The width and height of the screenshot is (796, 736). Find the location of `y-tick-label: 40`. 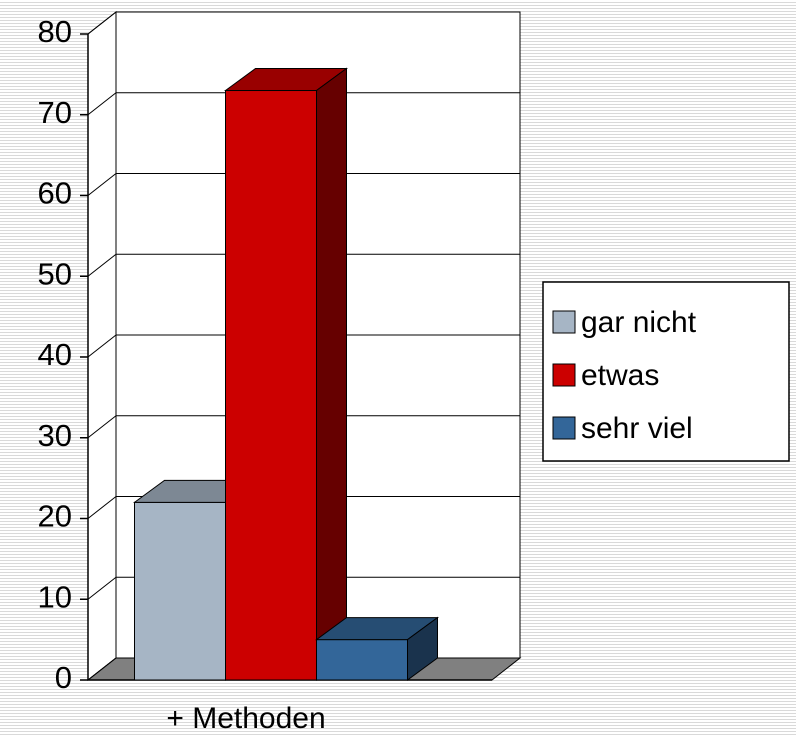

y-tick-label: 40 is located at coordinates (55, 354).